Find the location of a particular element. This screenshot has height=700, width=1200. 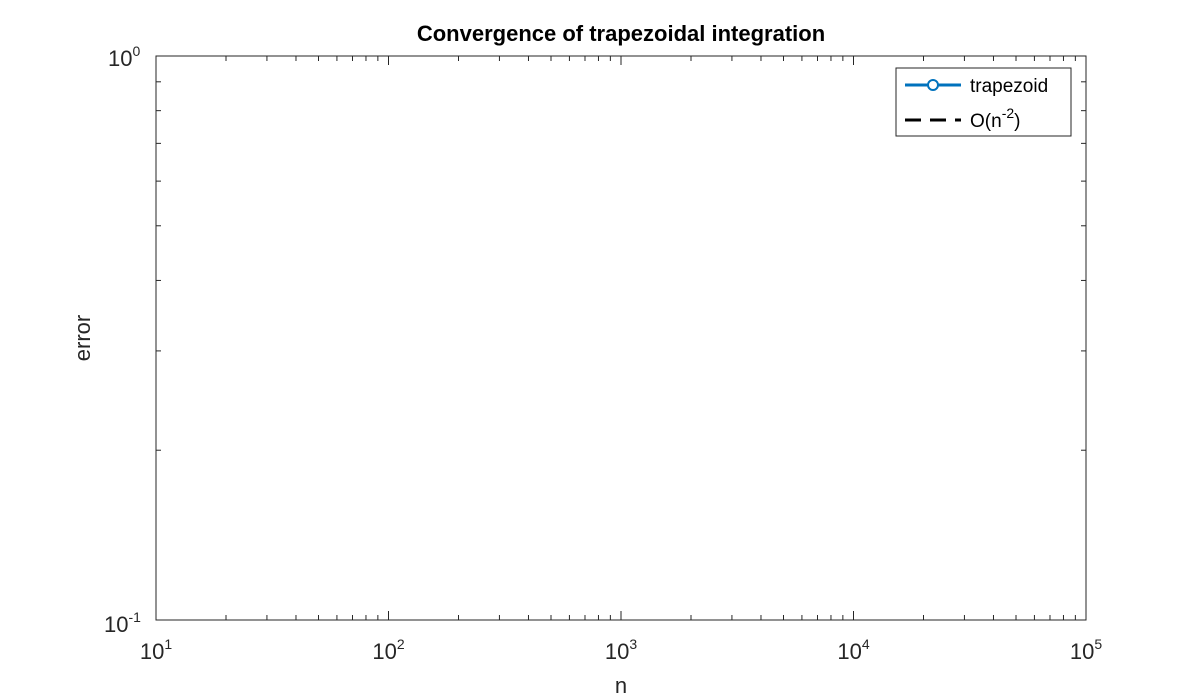

legend-label-order: O(n-2) is located at coordinates (995, 118).